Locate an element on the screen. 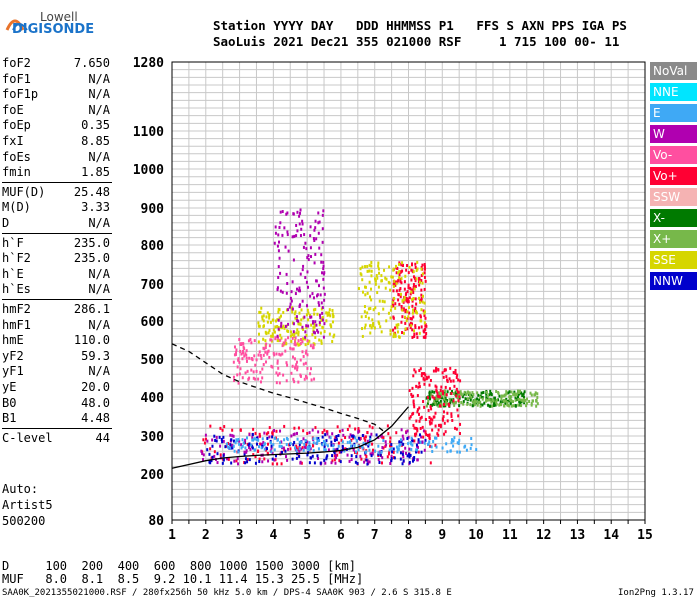  series-line-profile is located at coordinates (290, 437).